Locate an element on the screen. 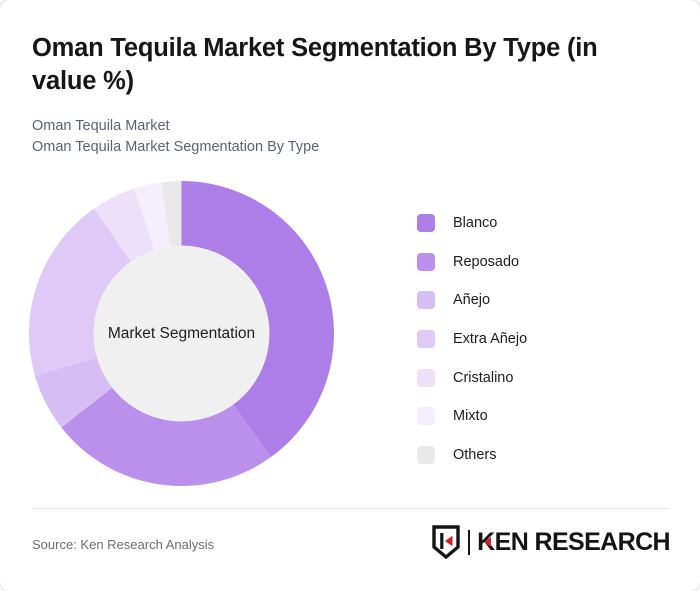 The height and width of the screenshot is (591, 700). legend-label: Mixto is located at coordinates (470, 416).